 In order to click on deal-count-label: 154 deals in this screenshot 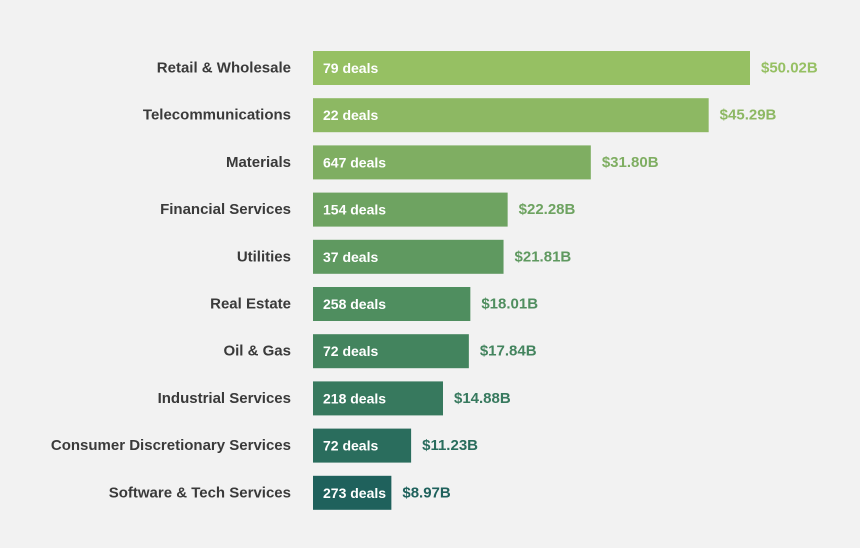, I will do `click(354, 210)`.